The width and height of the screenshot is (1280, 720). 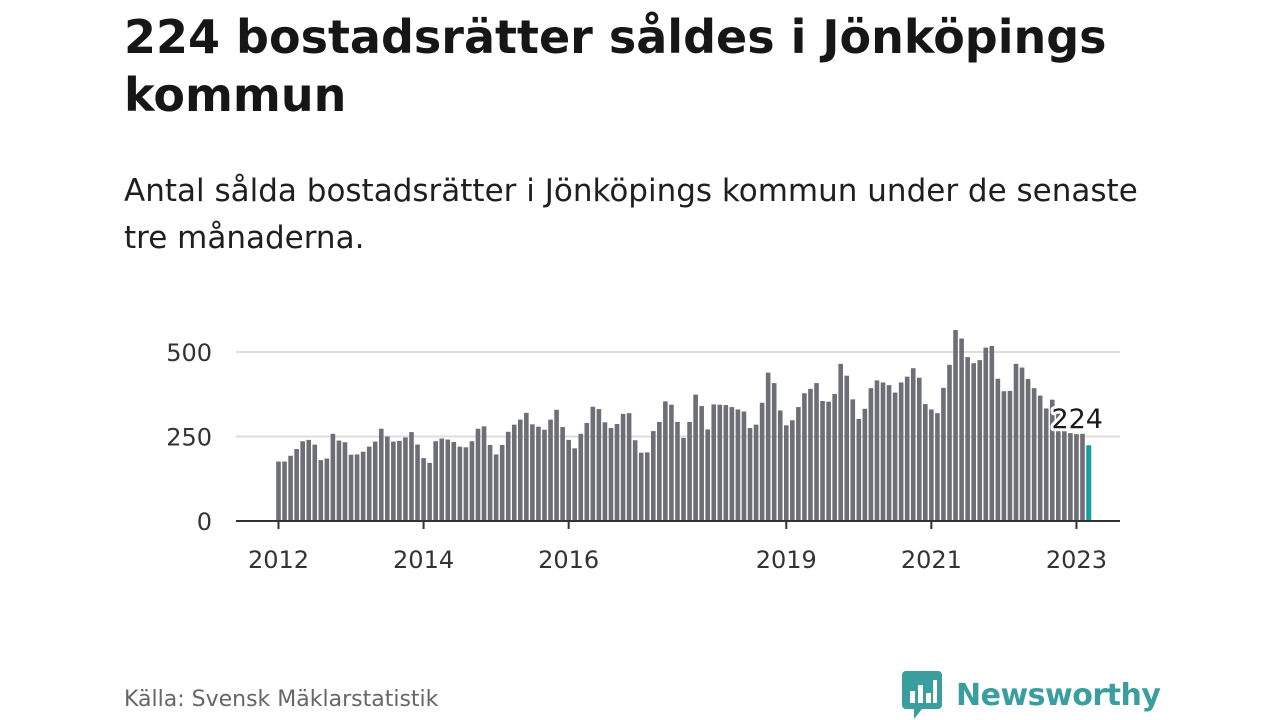 I want to click on brand-name: Newsworthy, so click(x=1058, y=695).